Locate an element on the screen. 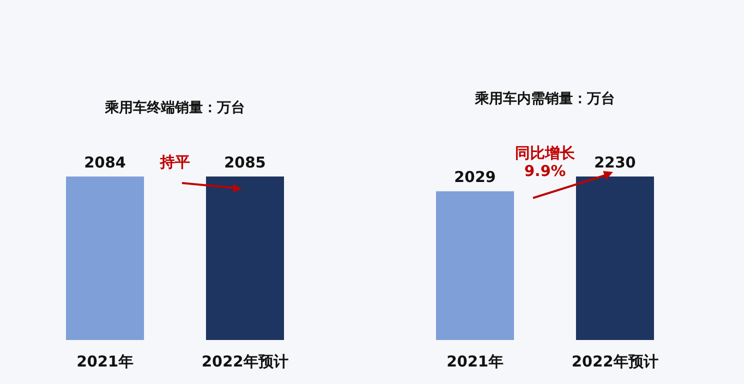 This screenshot has width=744, height=384. chart-title: 乘用车内需销量：万台 is located at coordinates (544, 98).